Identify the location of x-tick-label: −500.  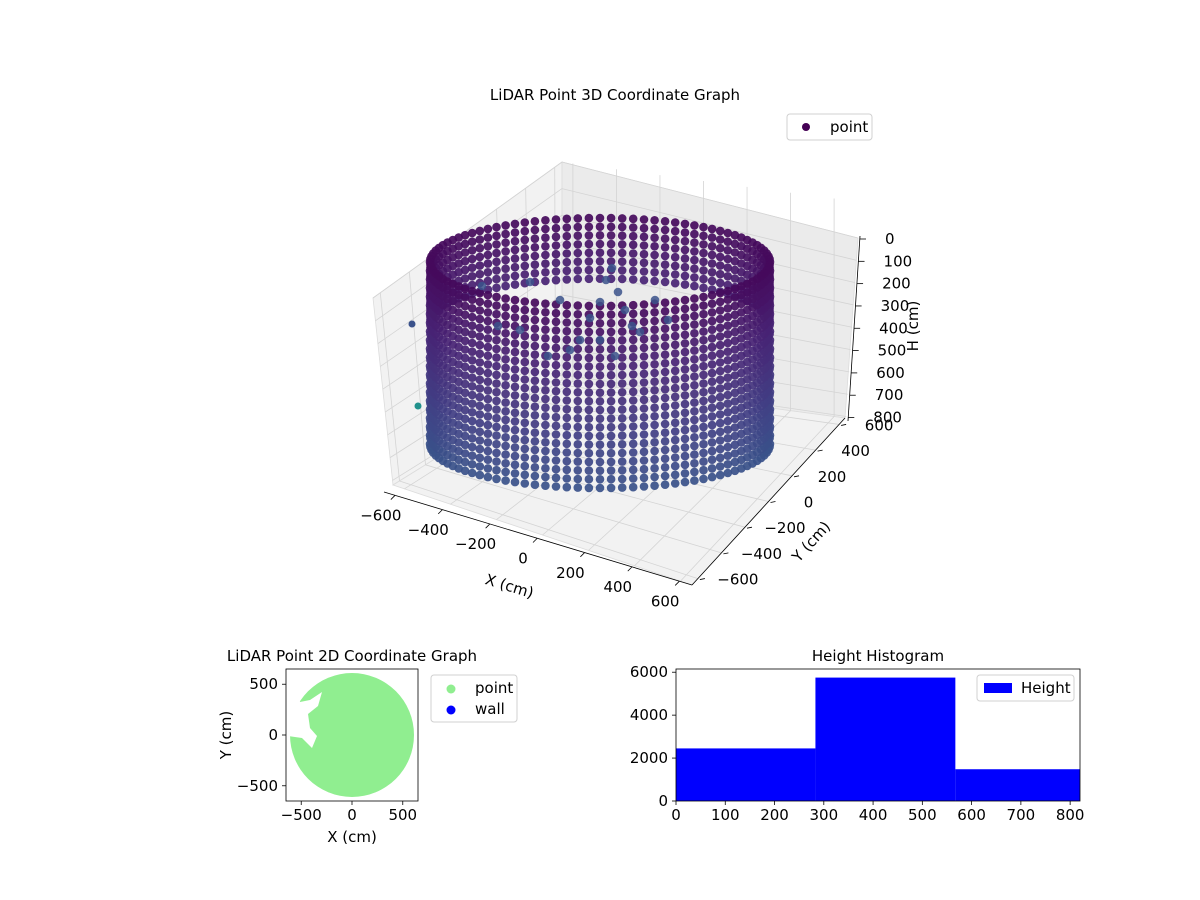
(301, 815).